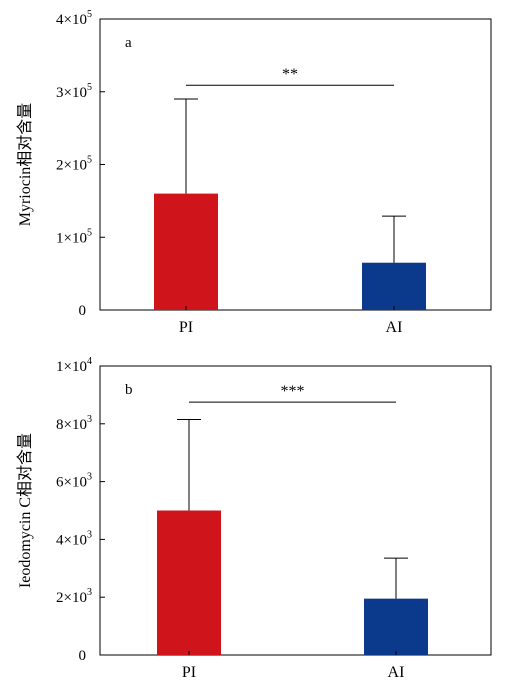  I want to click on y-tick-label: 1×10⁴, so click(74, 365).